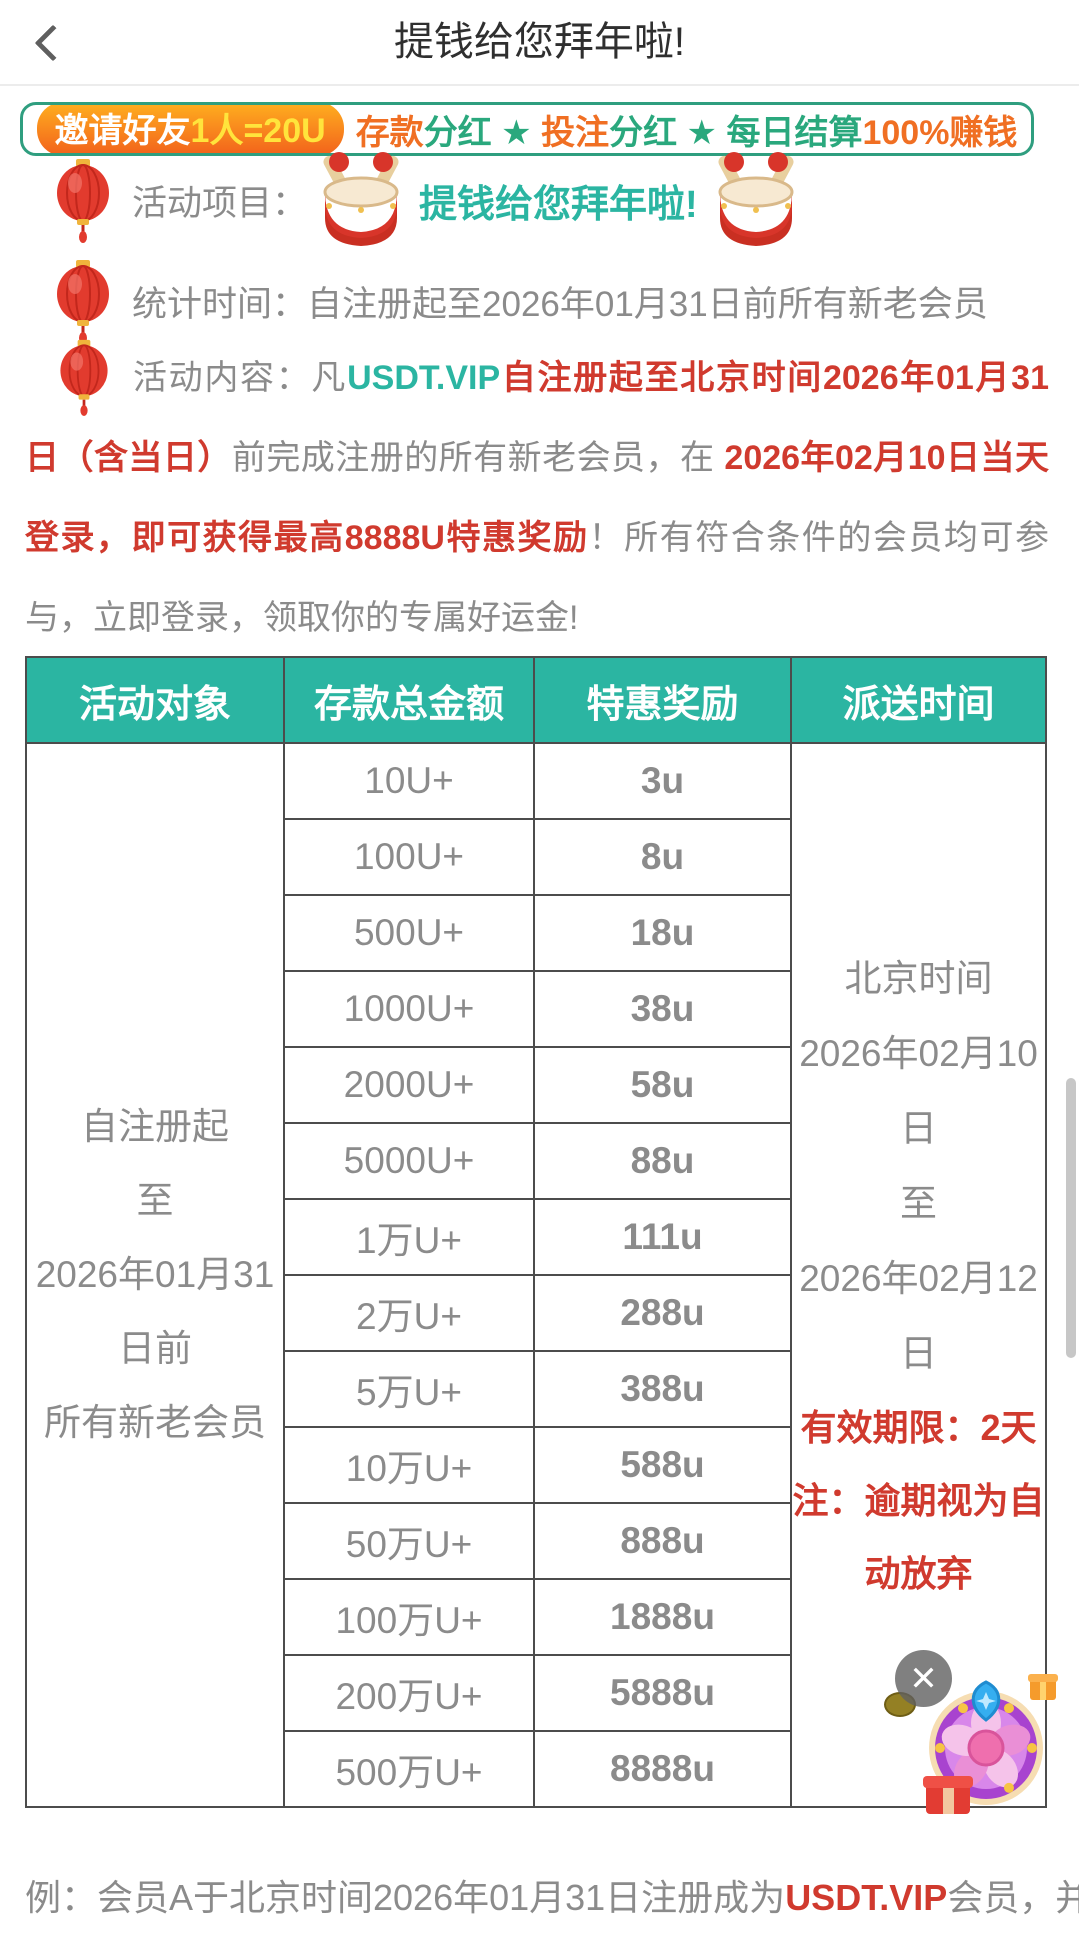 The width and height of the screenshot is (1079, 1939). Describe the element at coordinates (662, 1541) in the screenshot. I see `reward-cell: 888u` at that location.